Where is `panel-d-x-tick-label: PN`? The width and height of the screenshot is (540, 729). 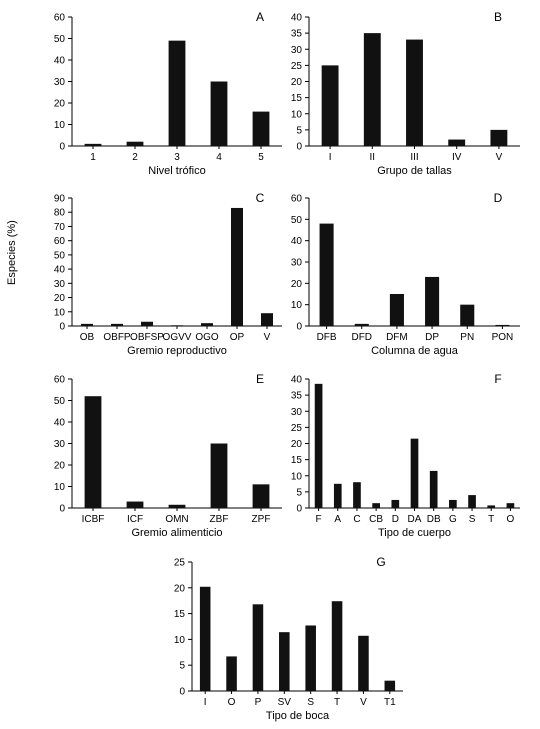
panel-d-x-tick-label: PN is located at coordinates (467, 337).